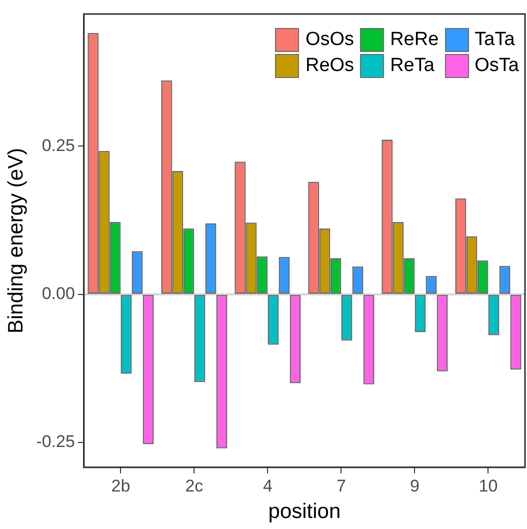 Image resolution: width=527 pixels, height=529 pixels. What do you see at coordinates (415, 486) in the screenshot?
I see `x-tick-label: 9` at bounding box center [415, 486].